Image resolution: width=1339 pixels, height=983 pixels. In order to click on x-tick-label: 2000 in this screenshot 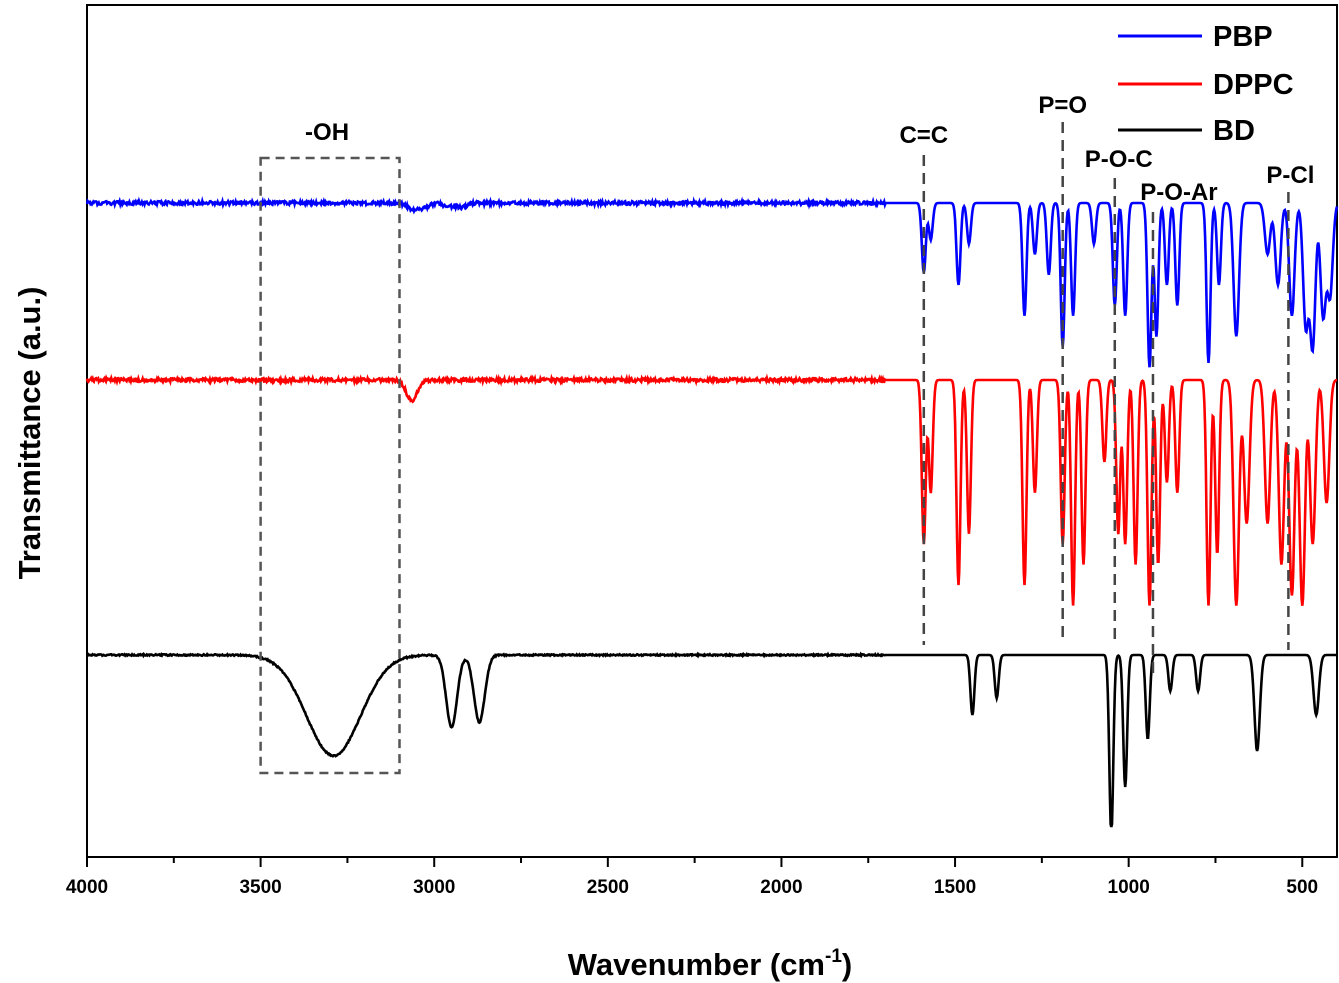, I will do `click(781, 887)`.